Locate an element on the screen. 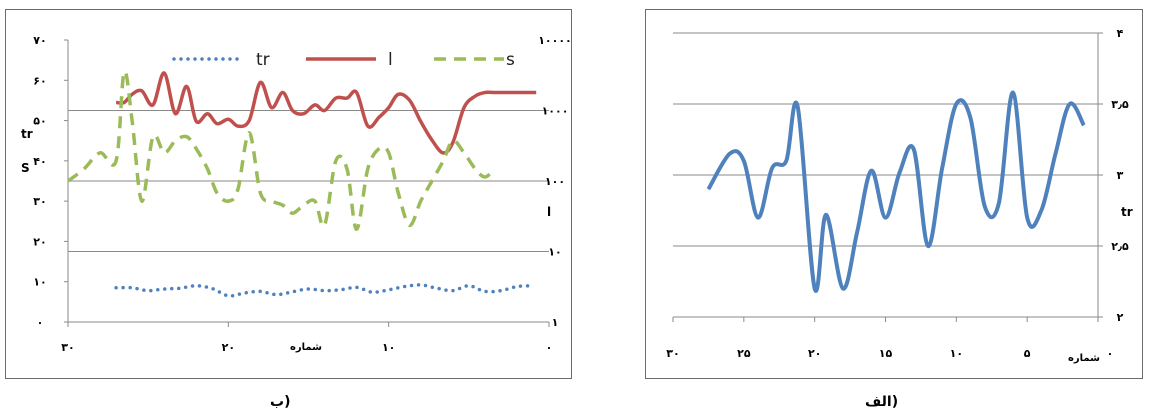  left-tick-label: ۰ is located at coordinates (40, 322).